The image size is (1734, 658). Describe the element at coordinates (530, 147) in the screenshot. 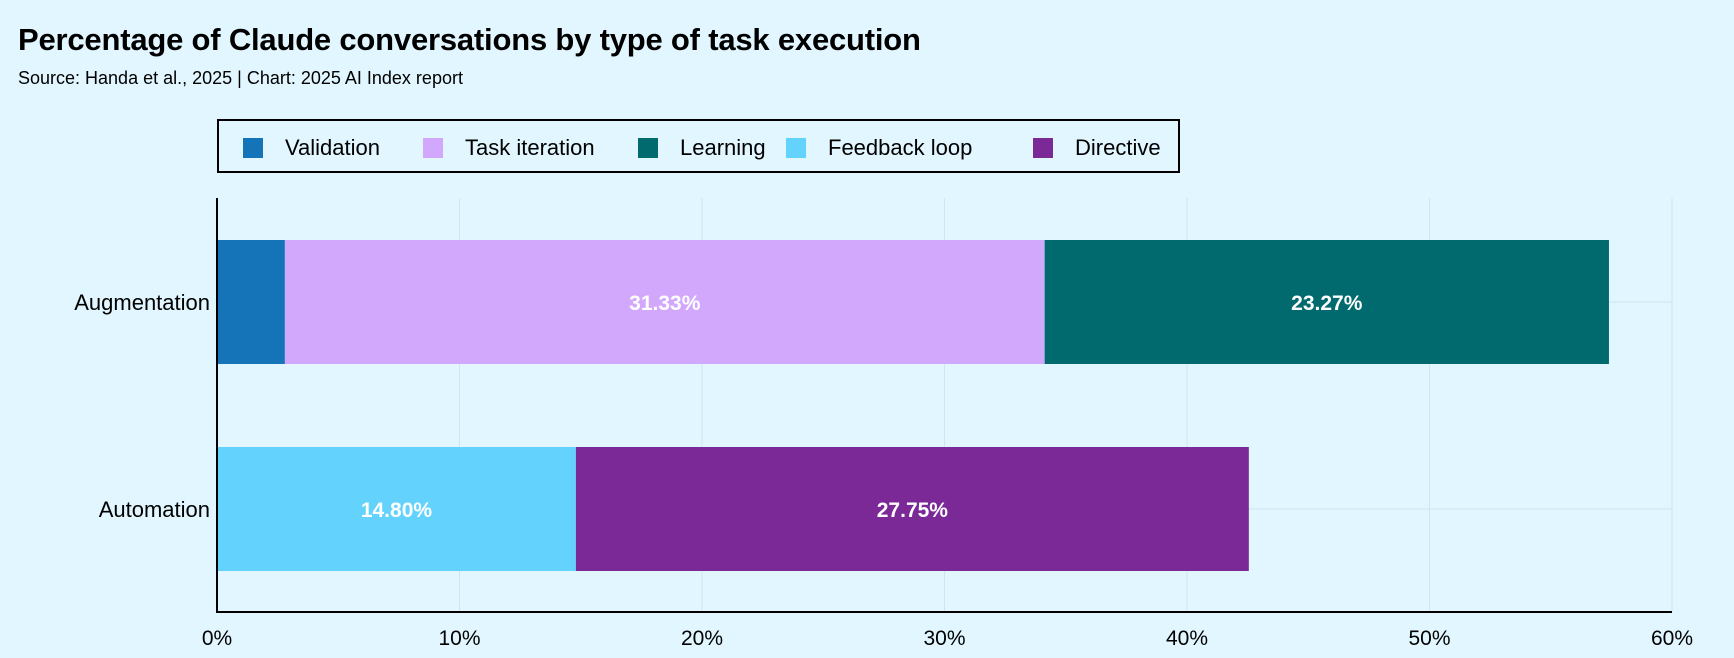

I see `legend-label-task-iteration: Task iteration` at that location.